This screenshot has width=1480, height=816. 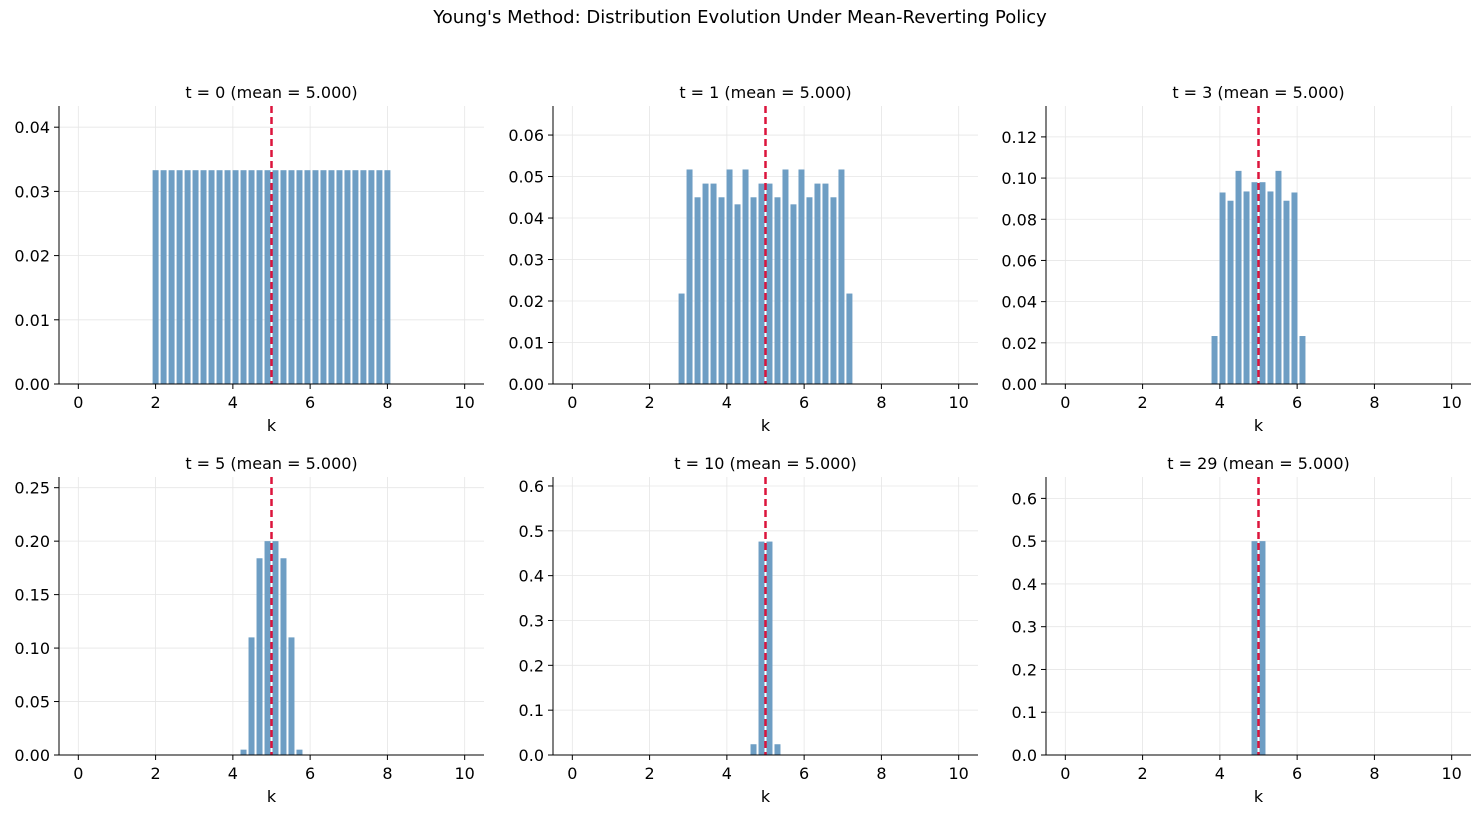 I want to click on y-tick-label: 0.01, so click(x=526, y=343).